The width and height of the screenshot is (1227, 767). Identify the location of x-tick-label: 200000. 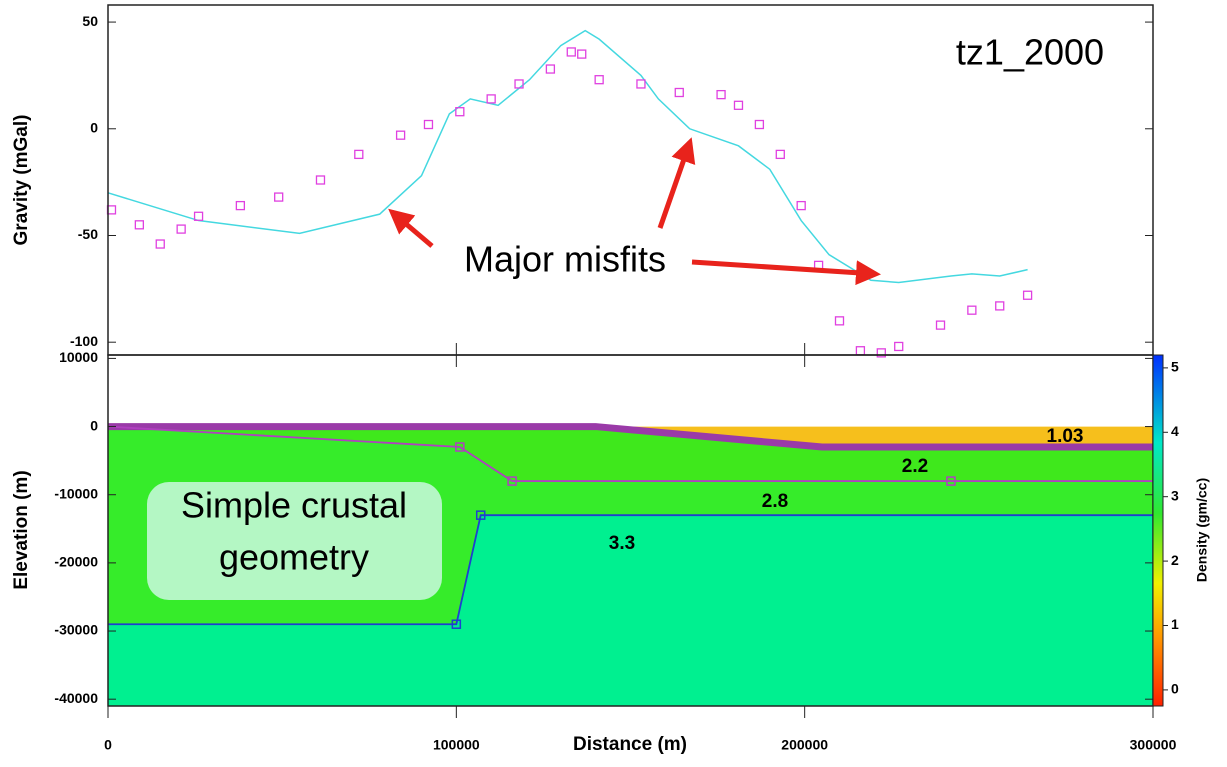
(804, 745).